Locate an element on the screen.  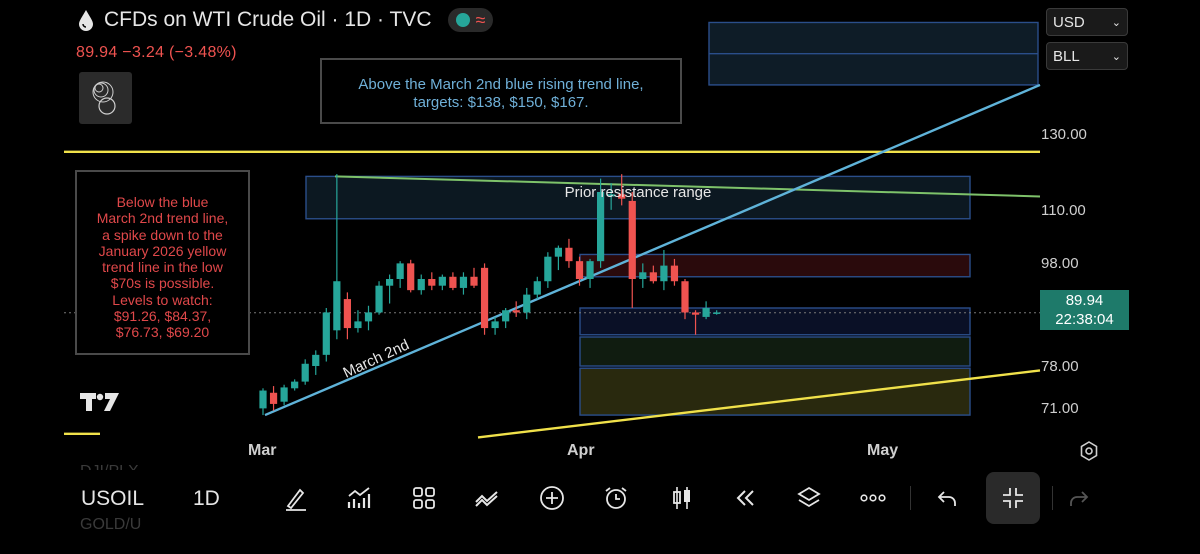
note-line: January 2026 yellow is located at coordinates (162, 250).